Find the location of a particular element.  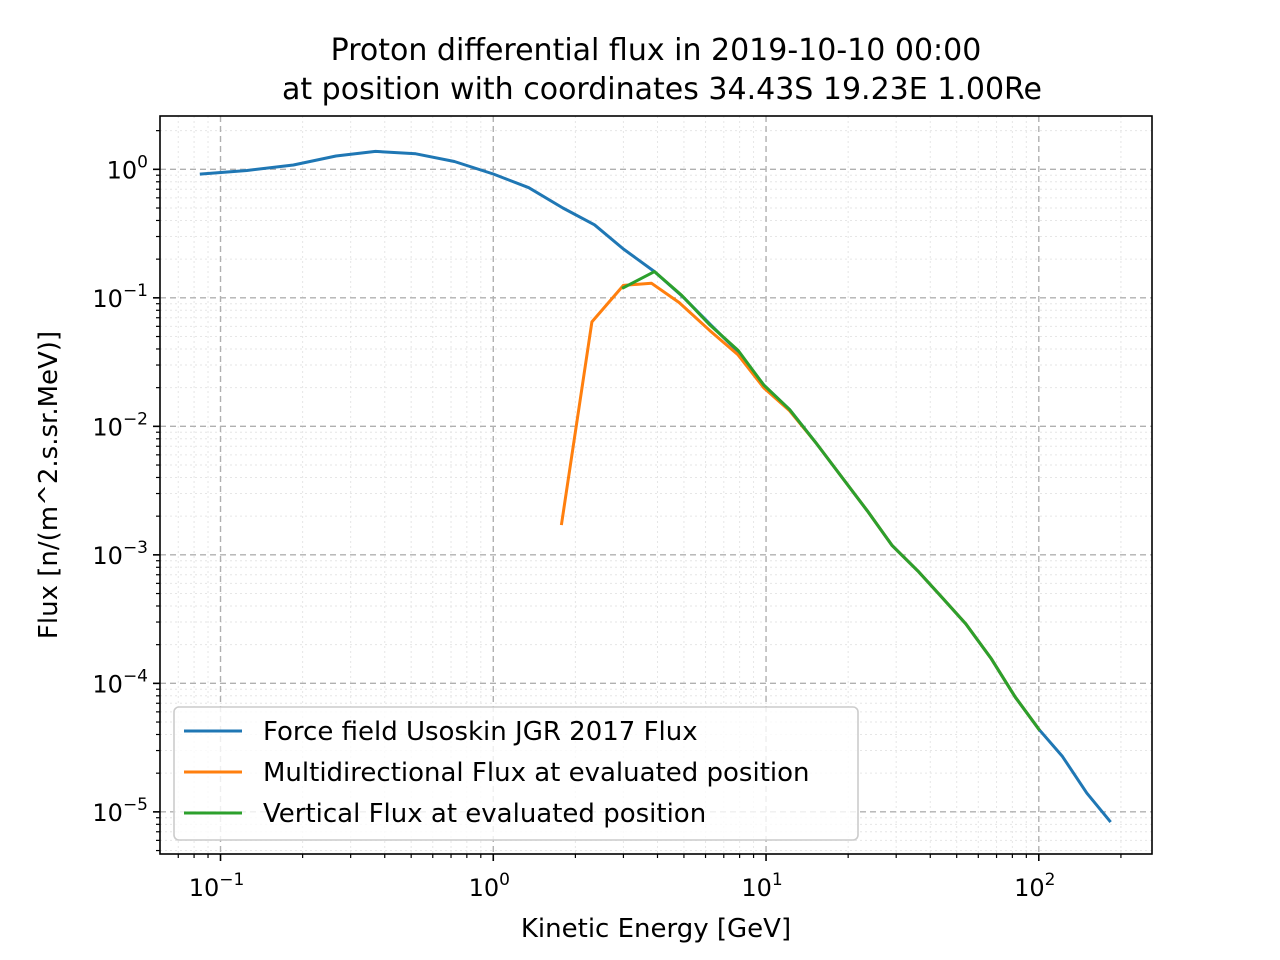

x-tick-label: 10⁰ is located at coordinates (489, 886).